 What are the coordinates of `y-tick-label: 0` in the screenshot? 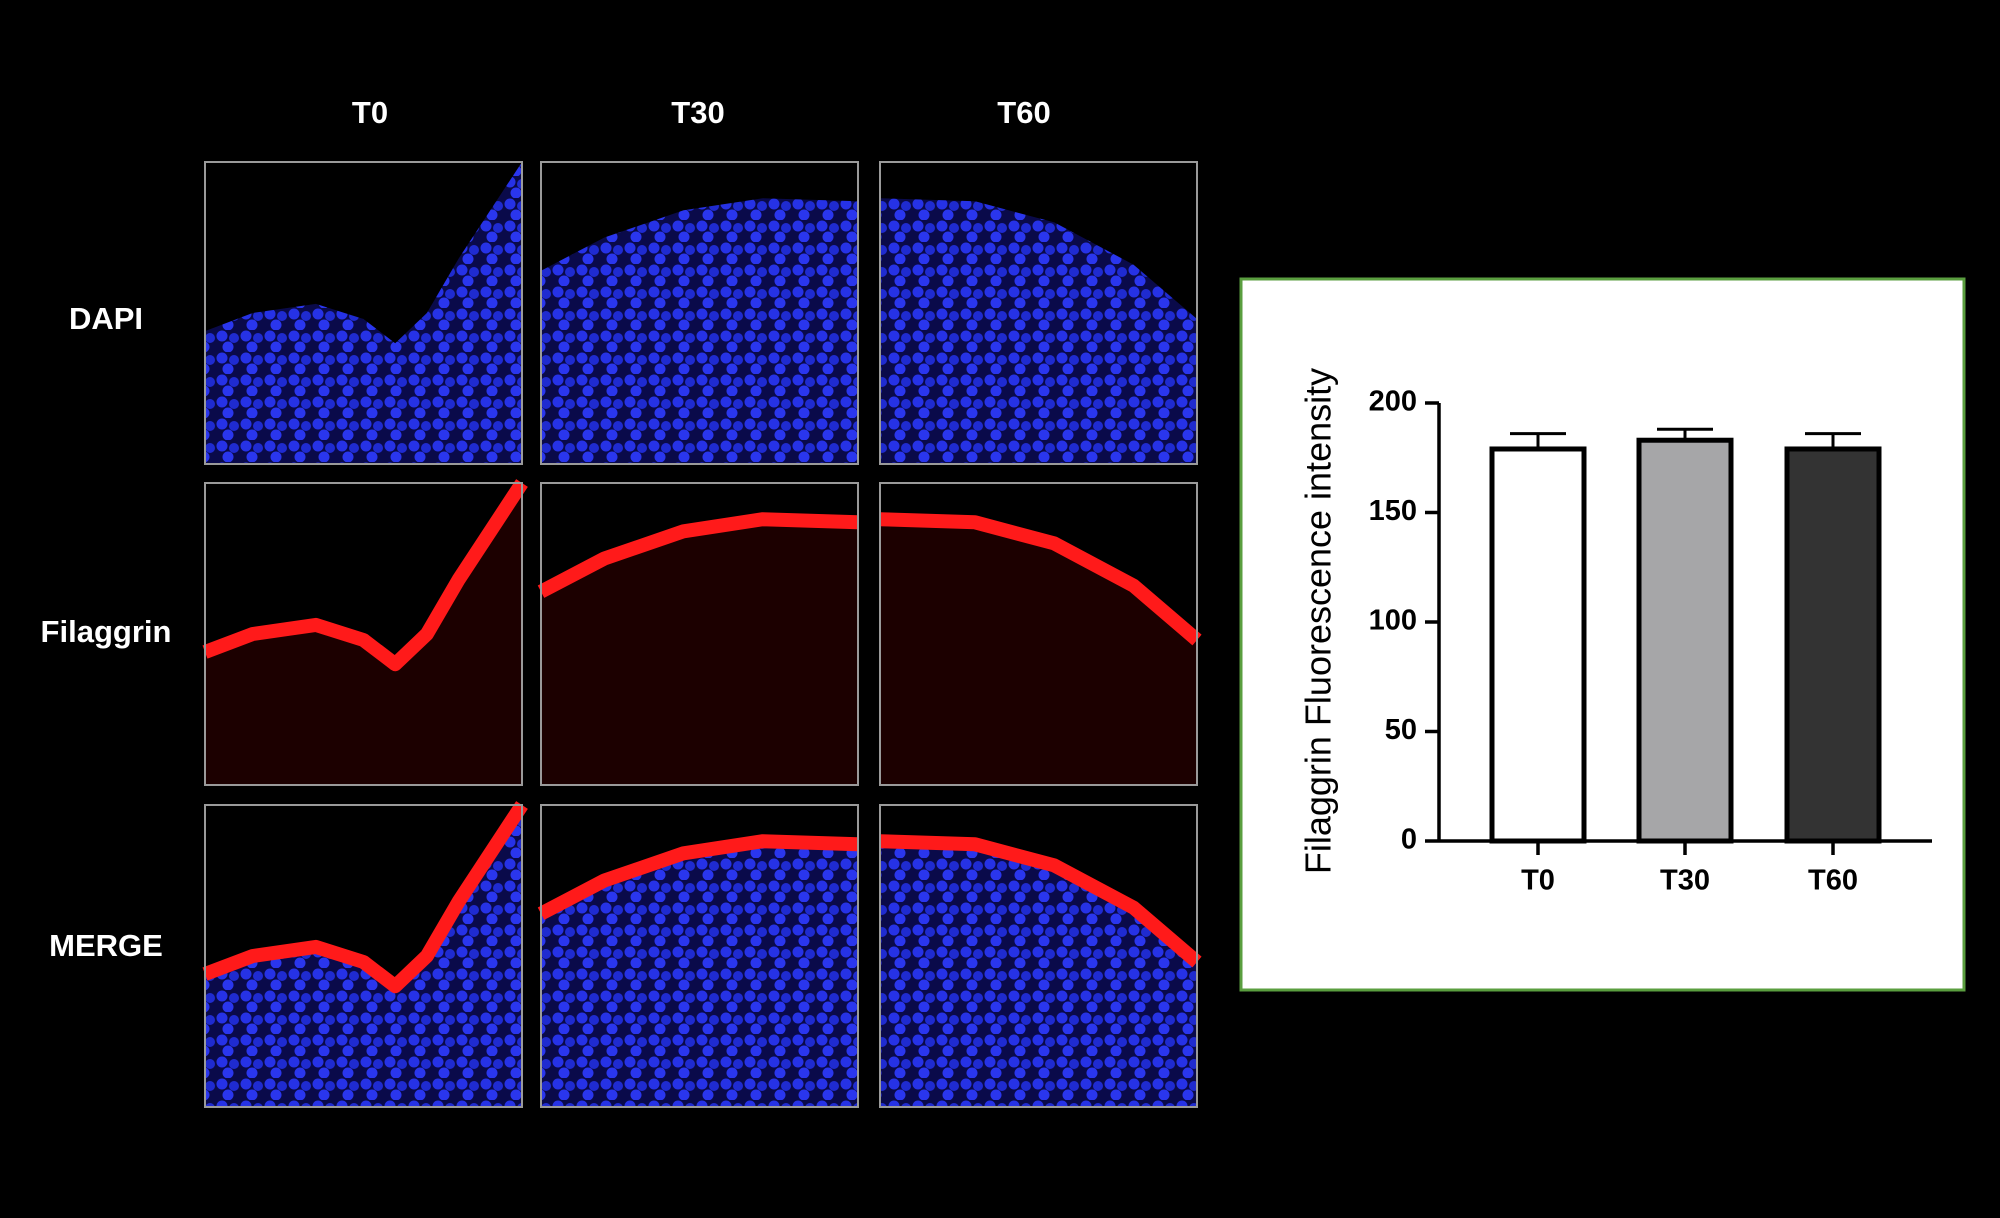 It's located at (1409, 840).